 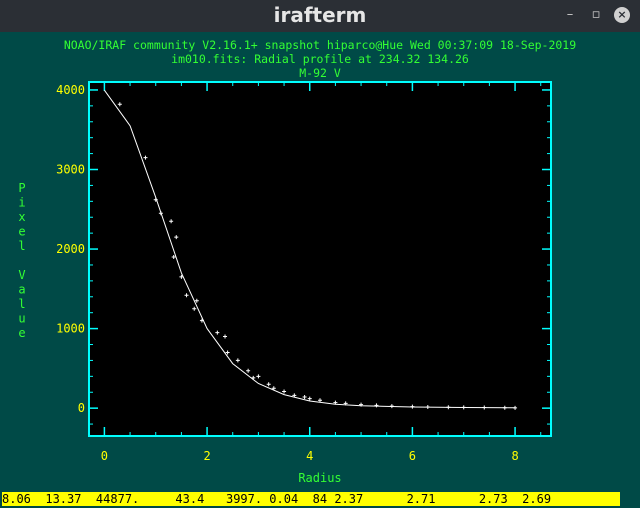 I want to click on y-axis-label-char: i, so click(x=21, y=203).